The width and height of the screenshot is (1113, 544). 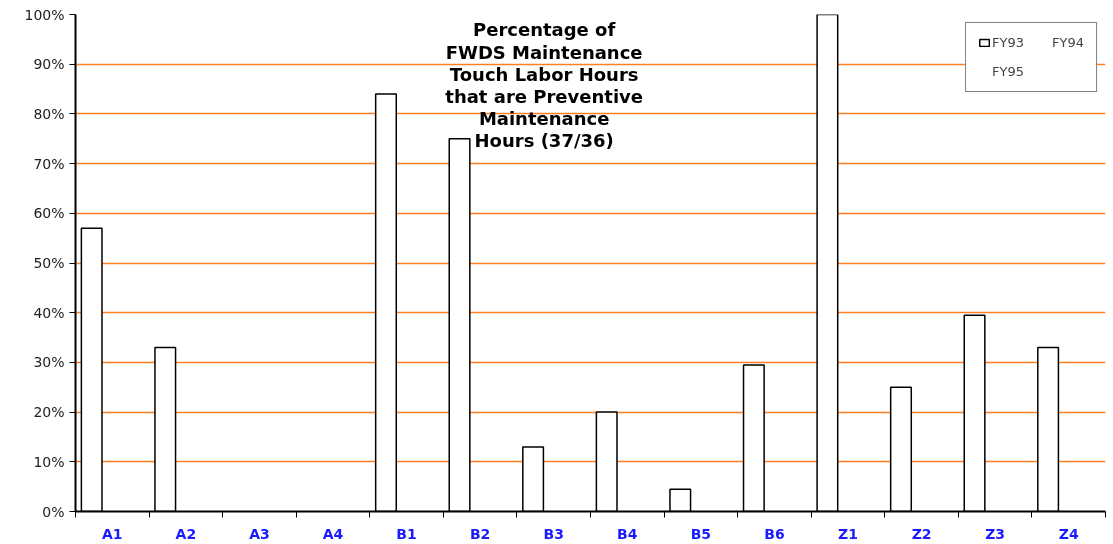 I want to click on x-tick-label: A2, so click(x=186, y=533).